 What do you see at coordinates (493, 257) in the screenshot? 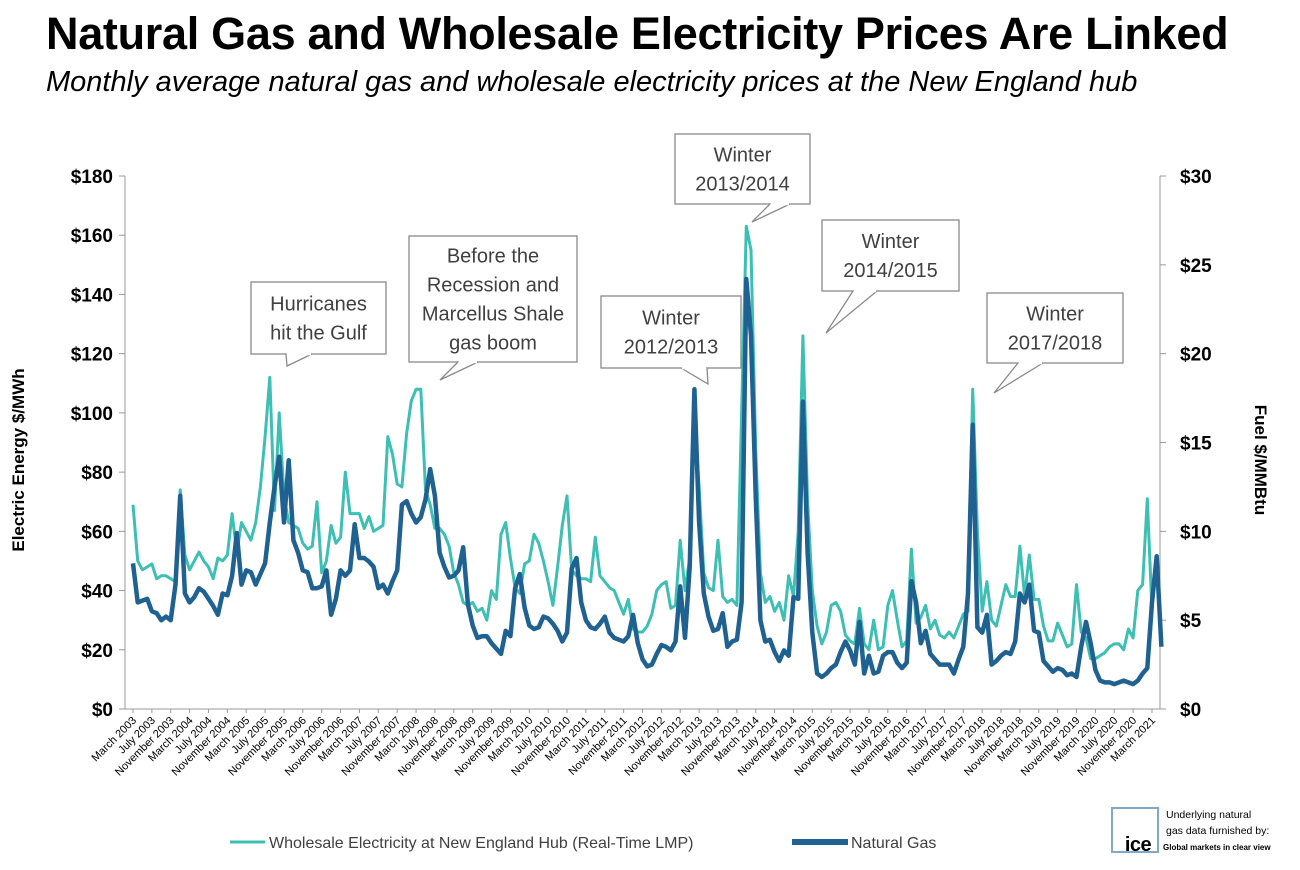
I see `callout-text: Before the` at bounding box center [493, 257].